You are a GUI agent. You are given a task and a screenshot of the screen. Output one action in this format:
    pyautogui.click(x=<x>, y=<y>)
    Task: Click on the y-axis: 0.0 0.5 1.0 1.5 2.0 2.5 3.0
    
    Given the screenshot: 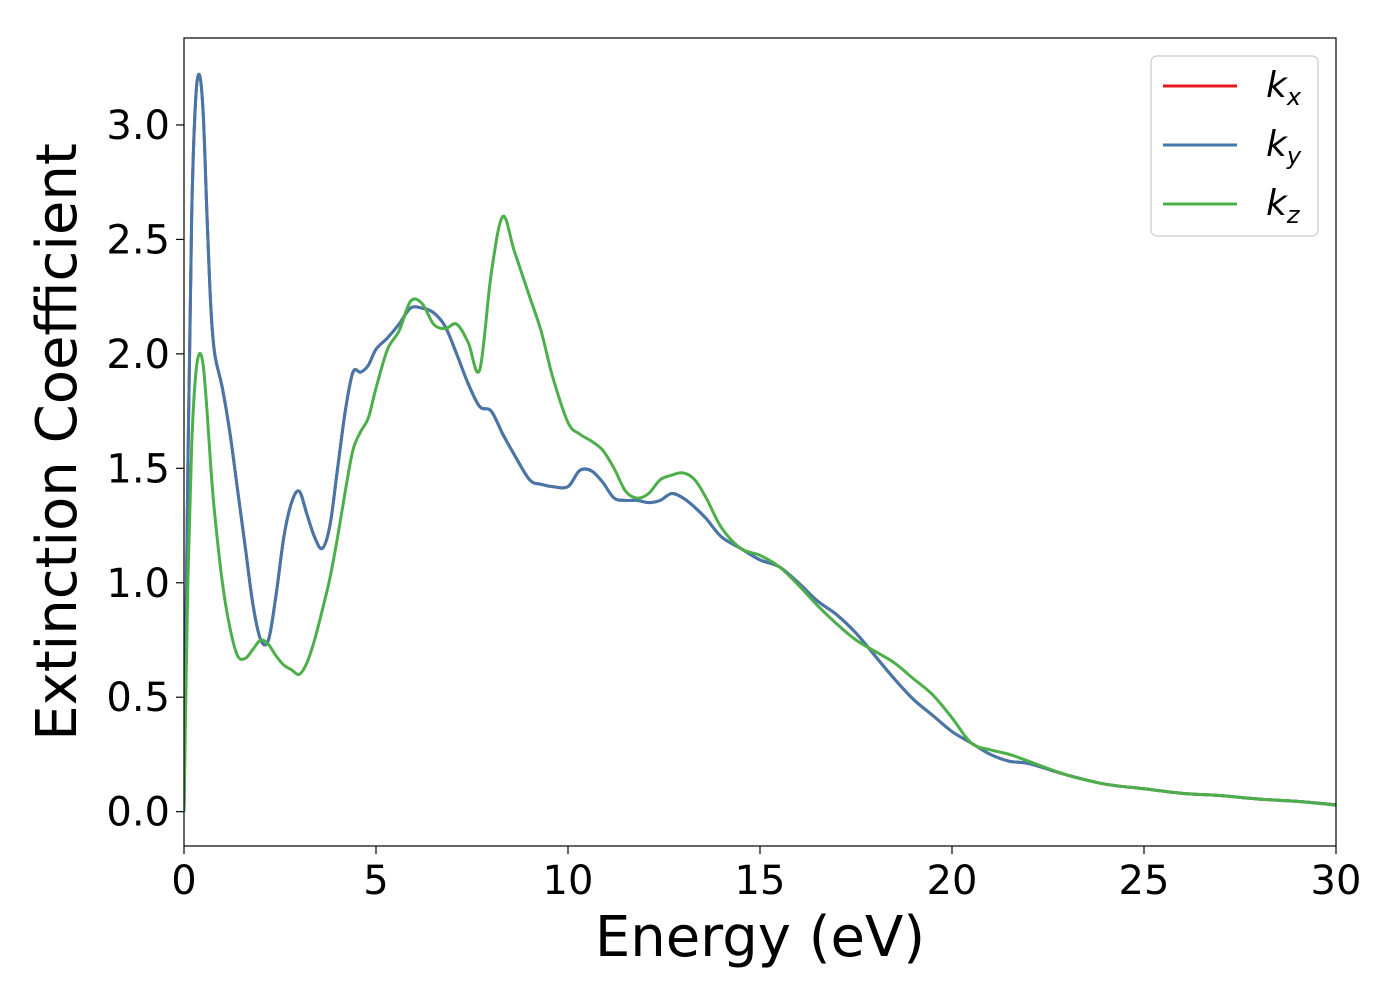 What is the action you would take?
    pyautogui.click(x=145, y=469)
    